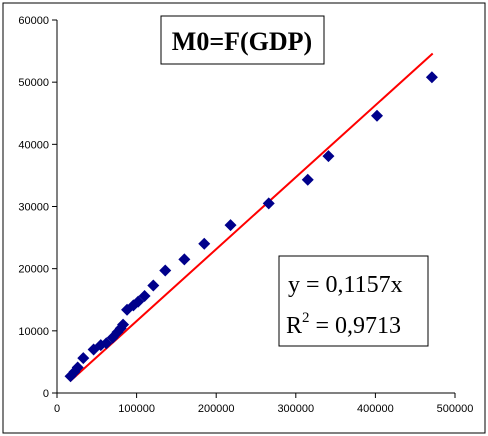 The width and height of the screenshot is (488, 436). I want to click on equation-box: y = 0,1157x R2 = 0,9713, so click(353, 301).